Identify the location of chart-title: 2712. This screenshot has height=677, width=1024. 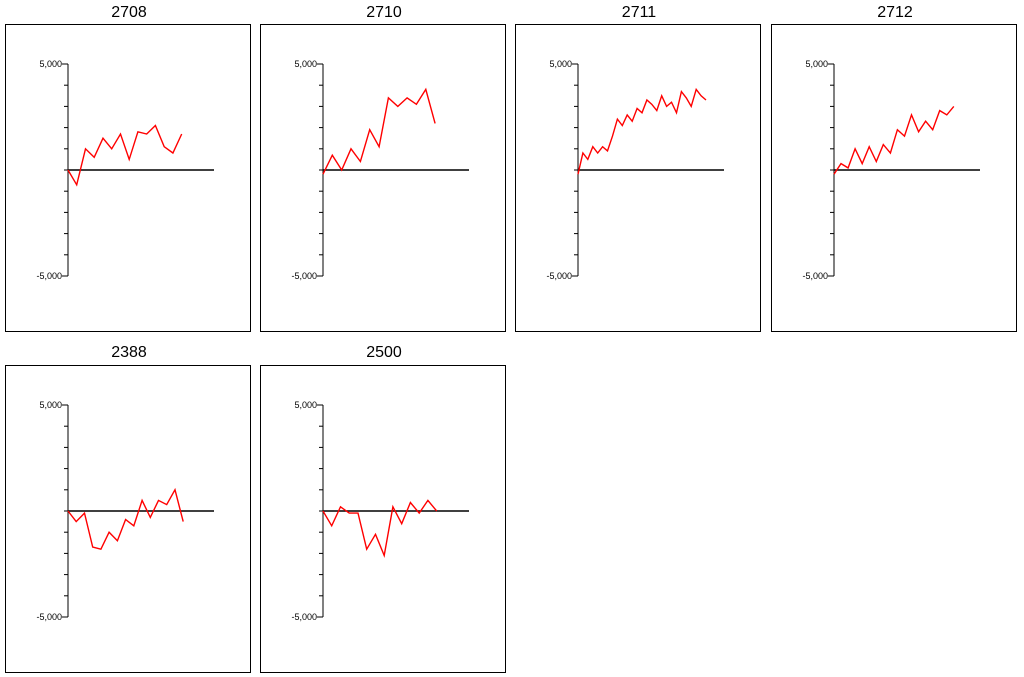
(895, 12).